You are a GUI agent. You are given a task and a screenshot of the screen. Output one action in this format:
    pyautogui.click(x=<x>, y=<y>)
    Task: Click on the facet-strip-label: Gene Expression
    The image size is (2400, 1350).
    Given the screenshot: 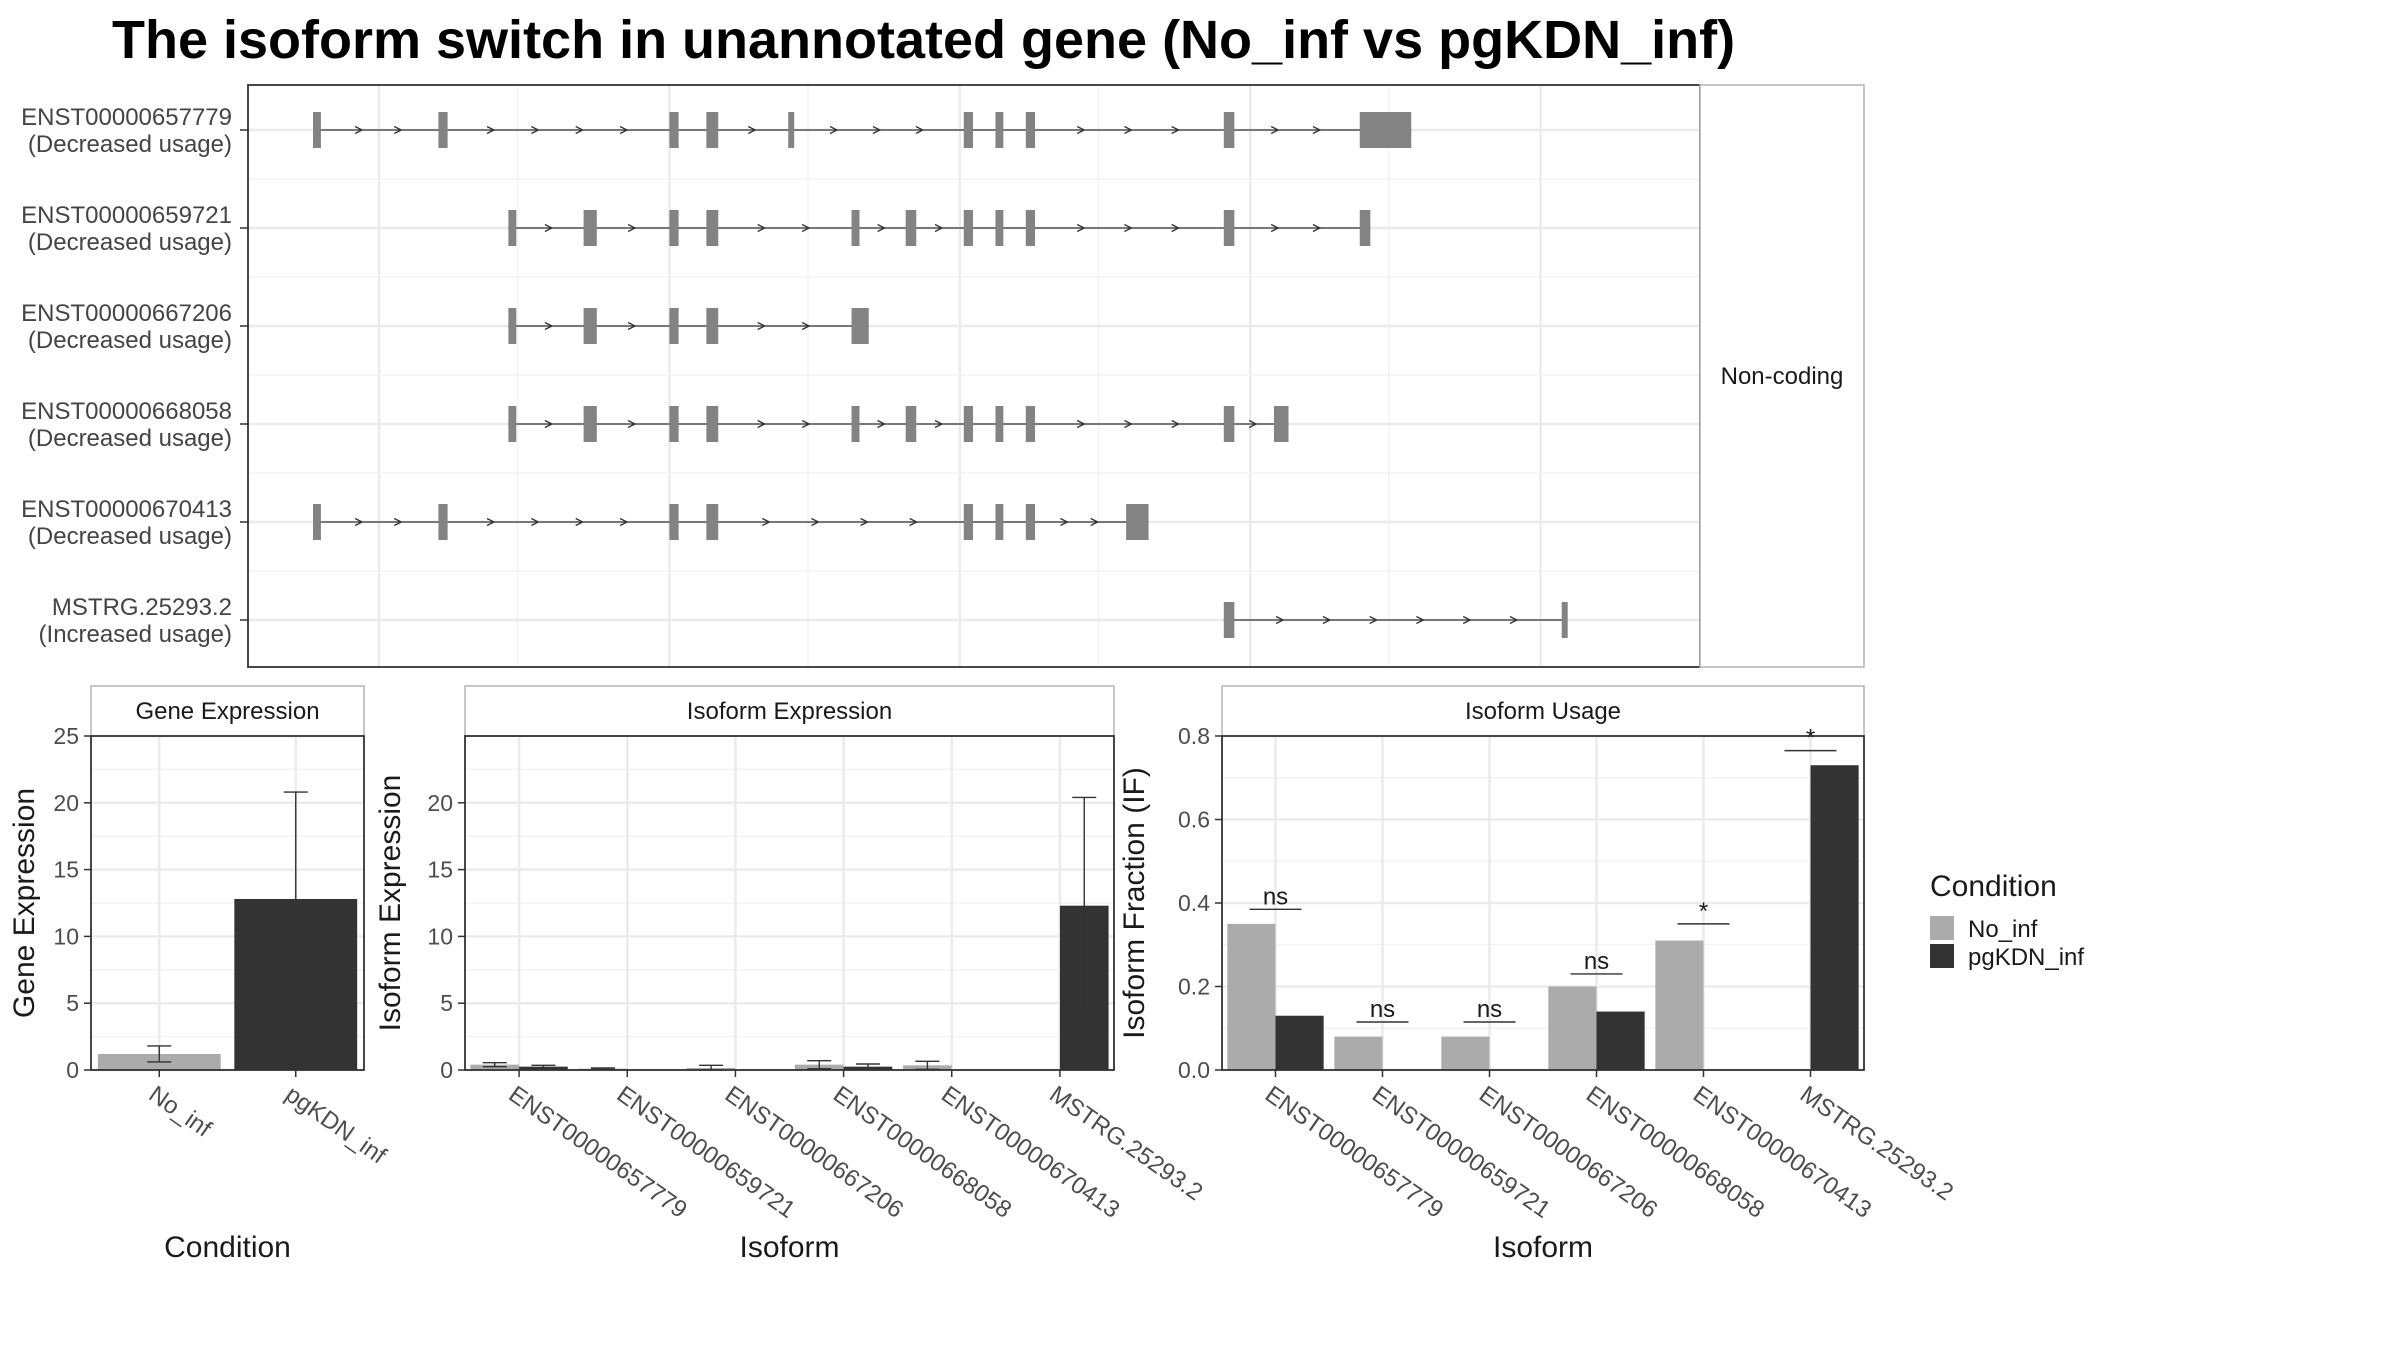 What is the action you would take?
    pyautogui.click(x=227, y=711)
    